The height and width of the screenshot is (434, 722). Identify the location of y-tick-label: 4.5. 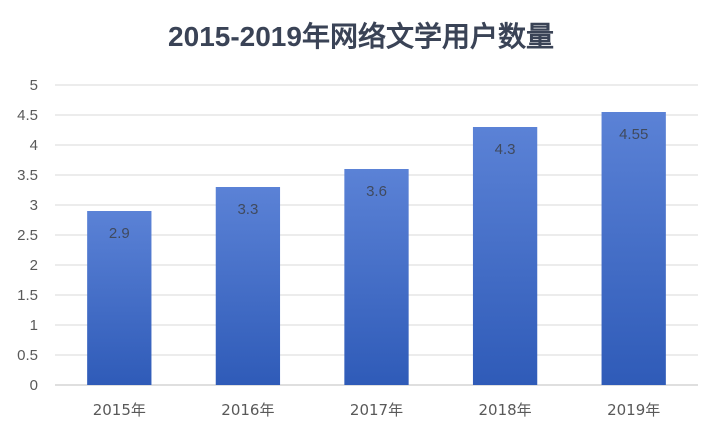
(27, 115).